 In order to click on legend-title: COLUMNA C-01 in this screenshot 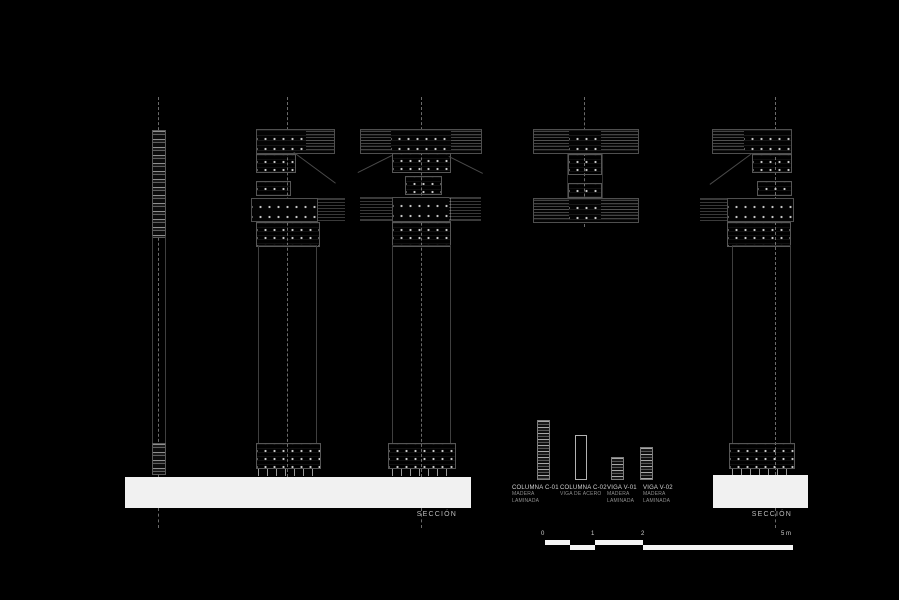, I will do `click(535, 488)`.